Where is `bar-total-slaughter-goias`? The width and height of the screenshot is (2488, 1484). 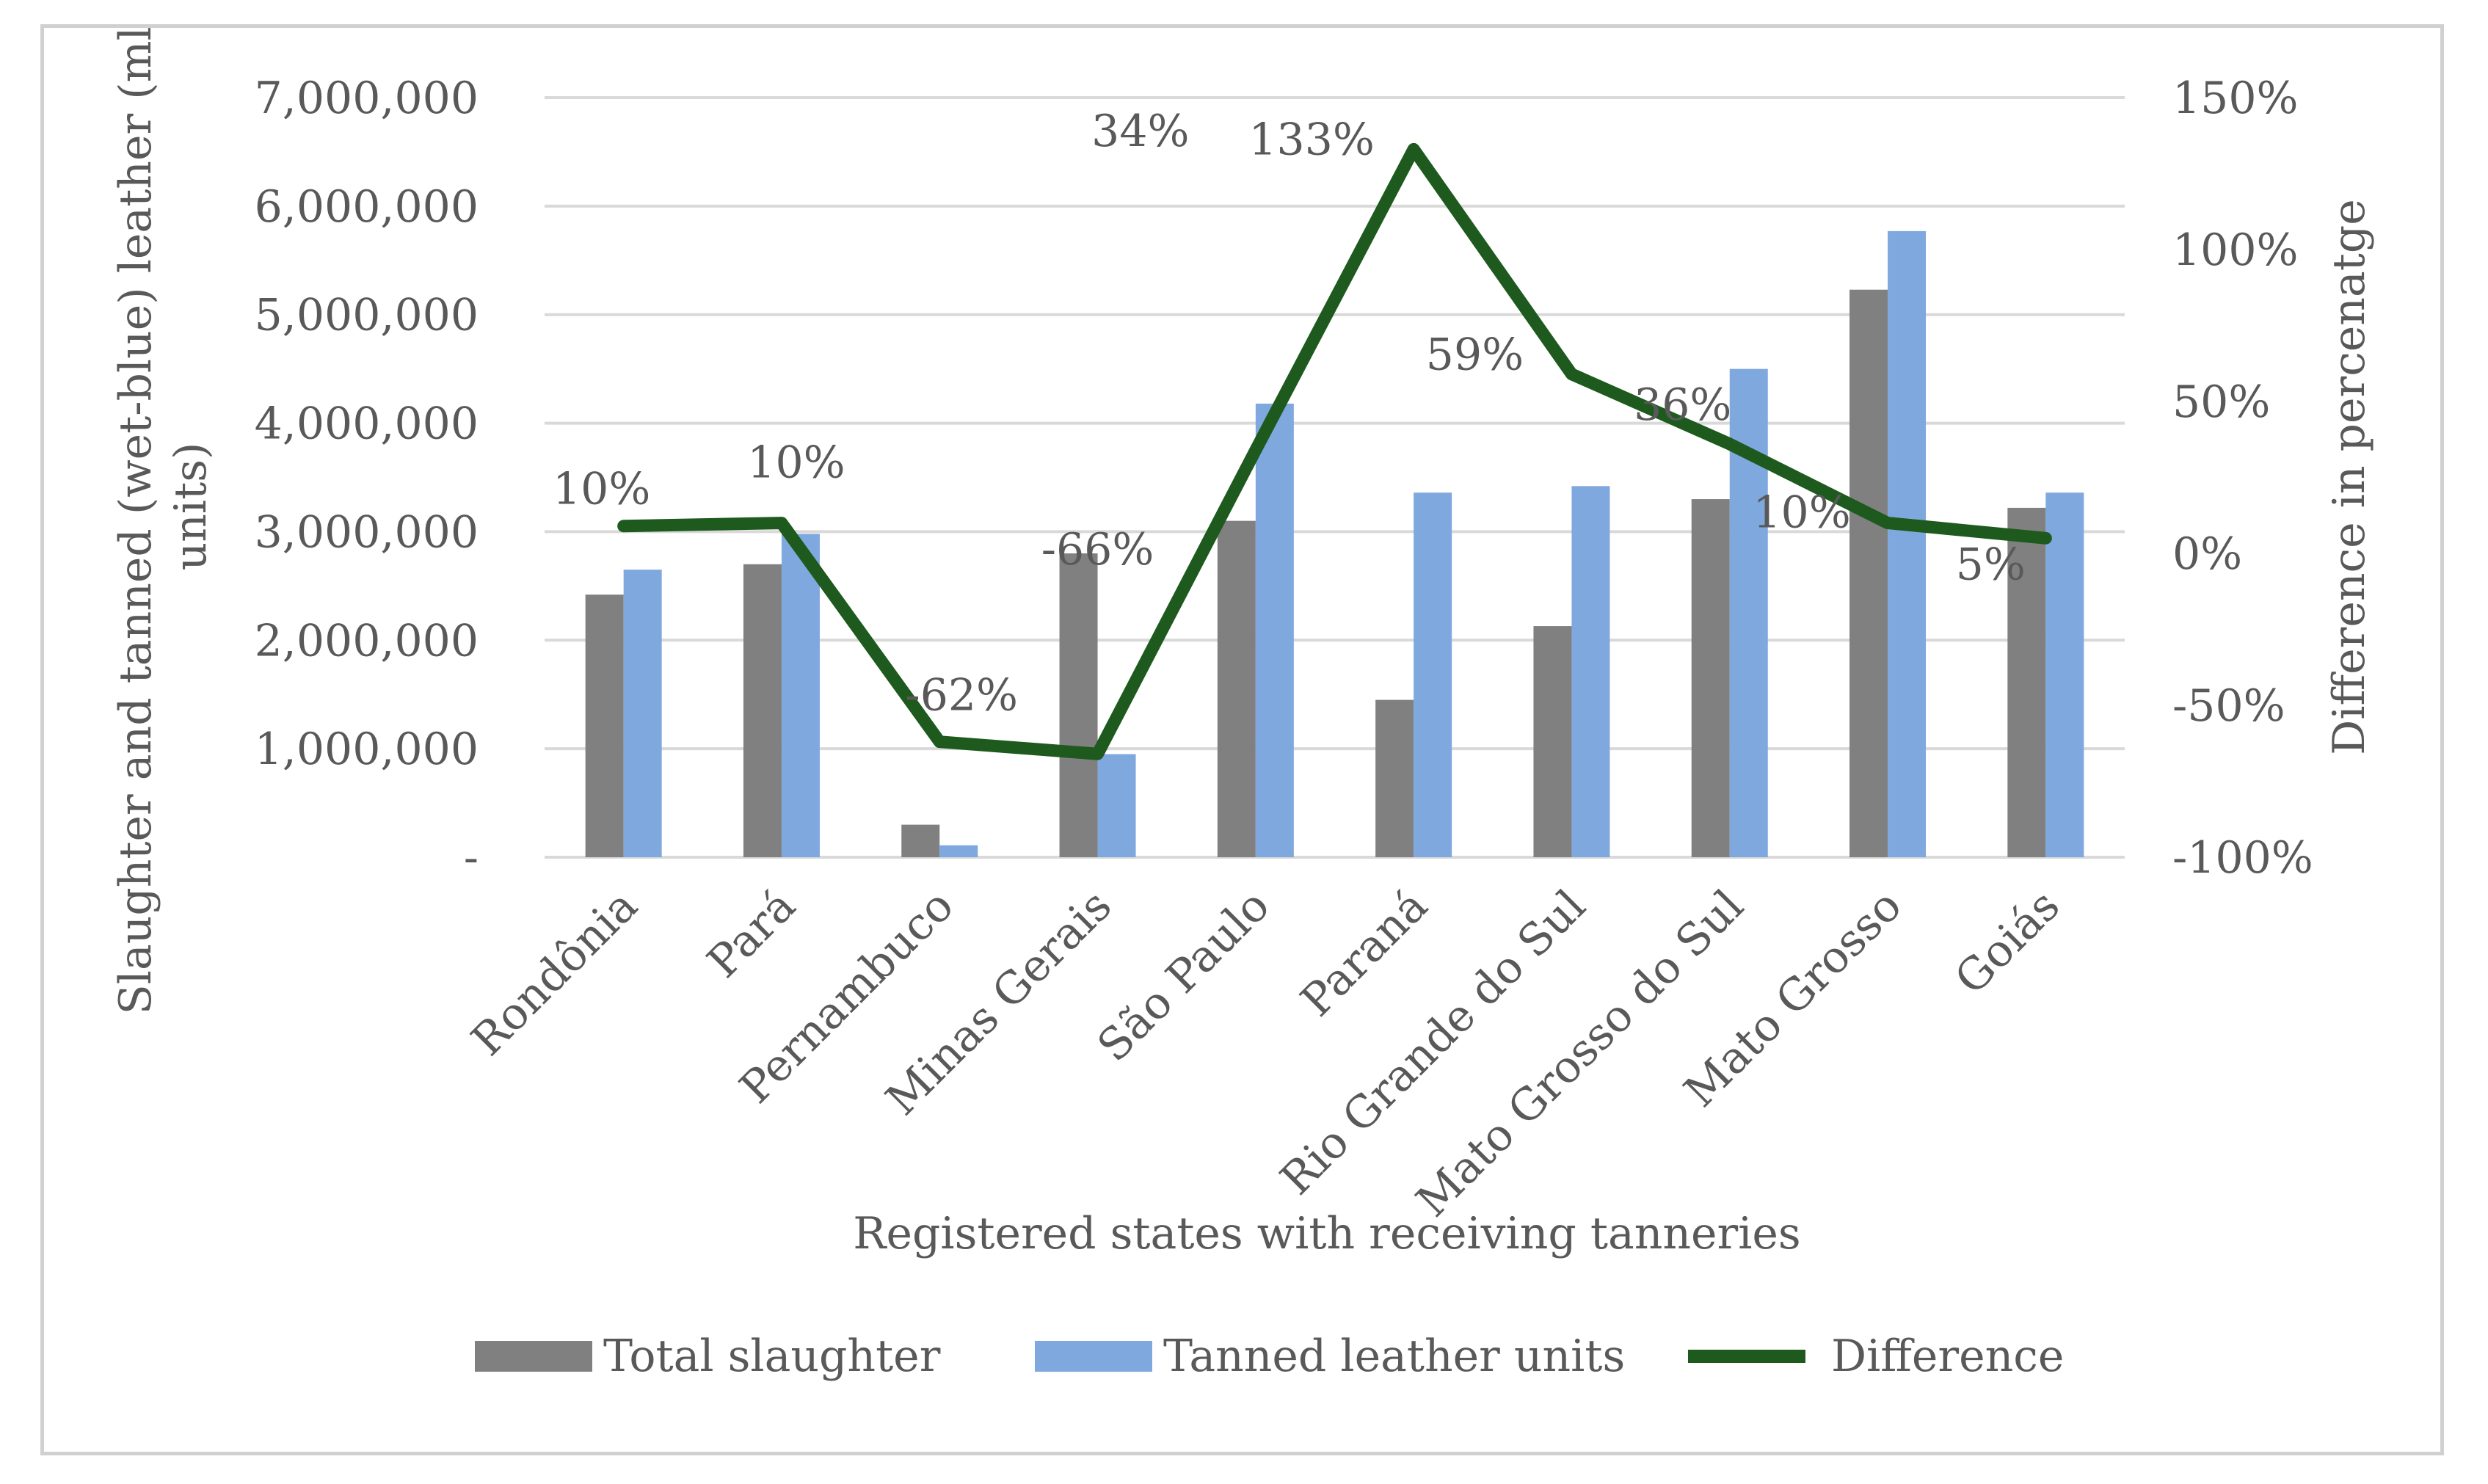 bar-total-slaughter-goias is located at coordinates (2026, 682).